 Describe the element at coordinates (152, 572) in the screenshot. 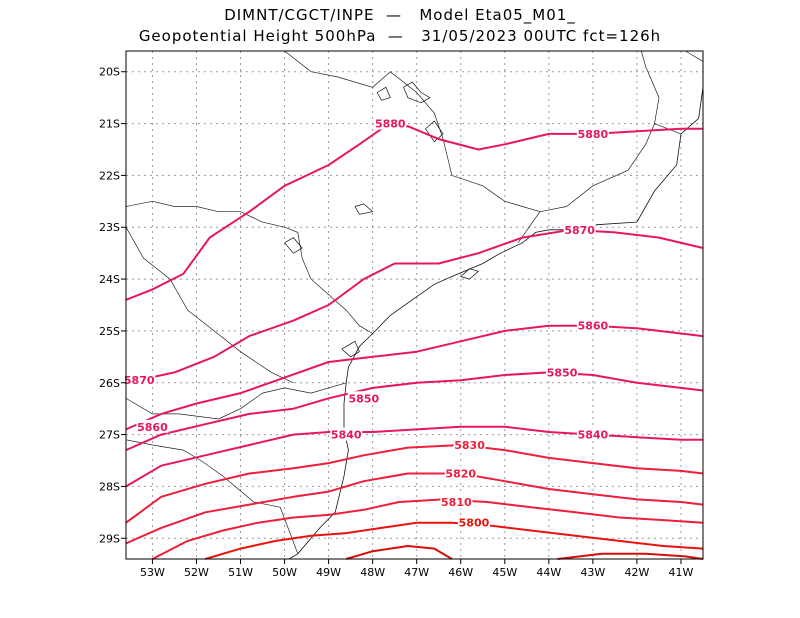

I see `lon-tick-label: 53W` at that location.